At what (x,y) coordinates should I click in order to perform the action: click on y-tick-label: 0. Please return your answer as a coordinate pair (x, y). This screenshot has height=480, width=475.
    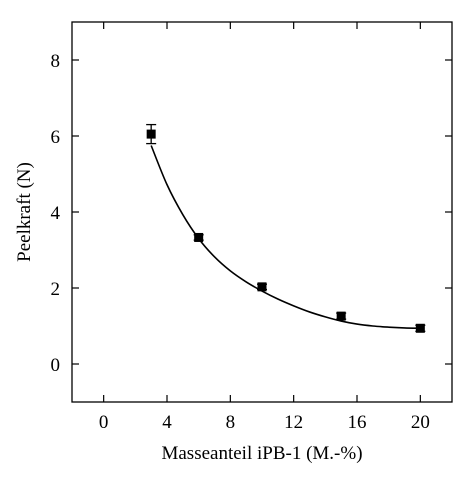
    Looking at the image, I should click on (56, 365).